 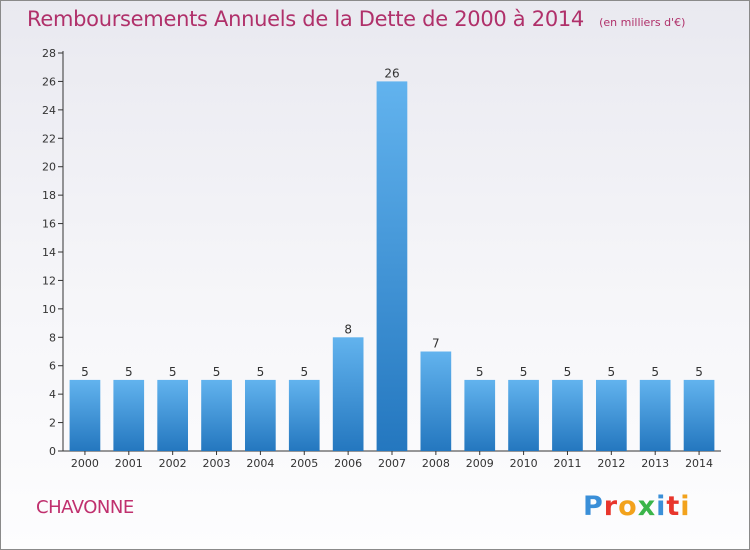 What do you see at coordinates (49, 167) in the screenshot?
I see `y-tick-label: 20` at bounding box center [49, 167].